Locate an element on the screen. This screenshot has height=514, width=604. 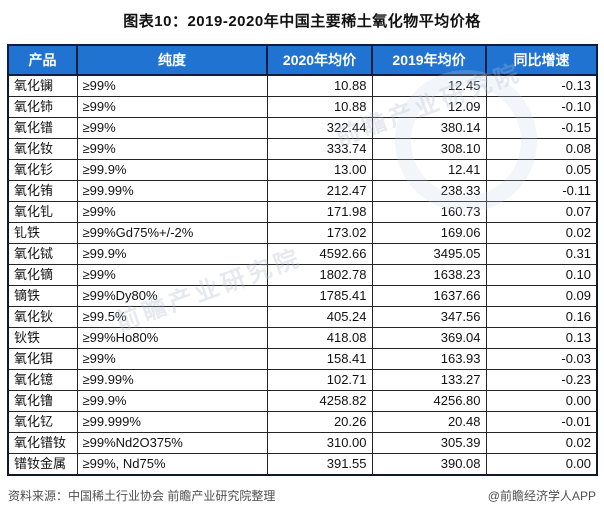
table-row: 氧化钐 ≥99.9% 13.00 12.41 0.05 is located at coordinates (302, 170).